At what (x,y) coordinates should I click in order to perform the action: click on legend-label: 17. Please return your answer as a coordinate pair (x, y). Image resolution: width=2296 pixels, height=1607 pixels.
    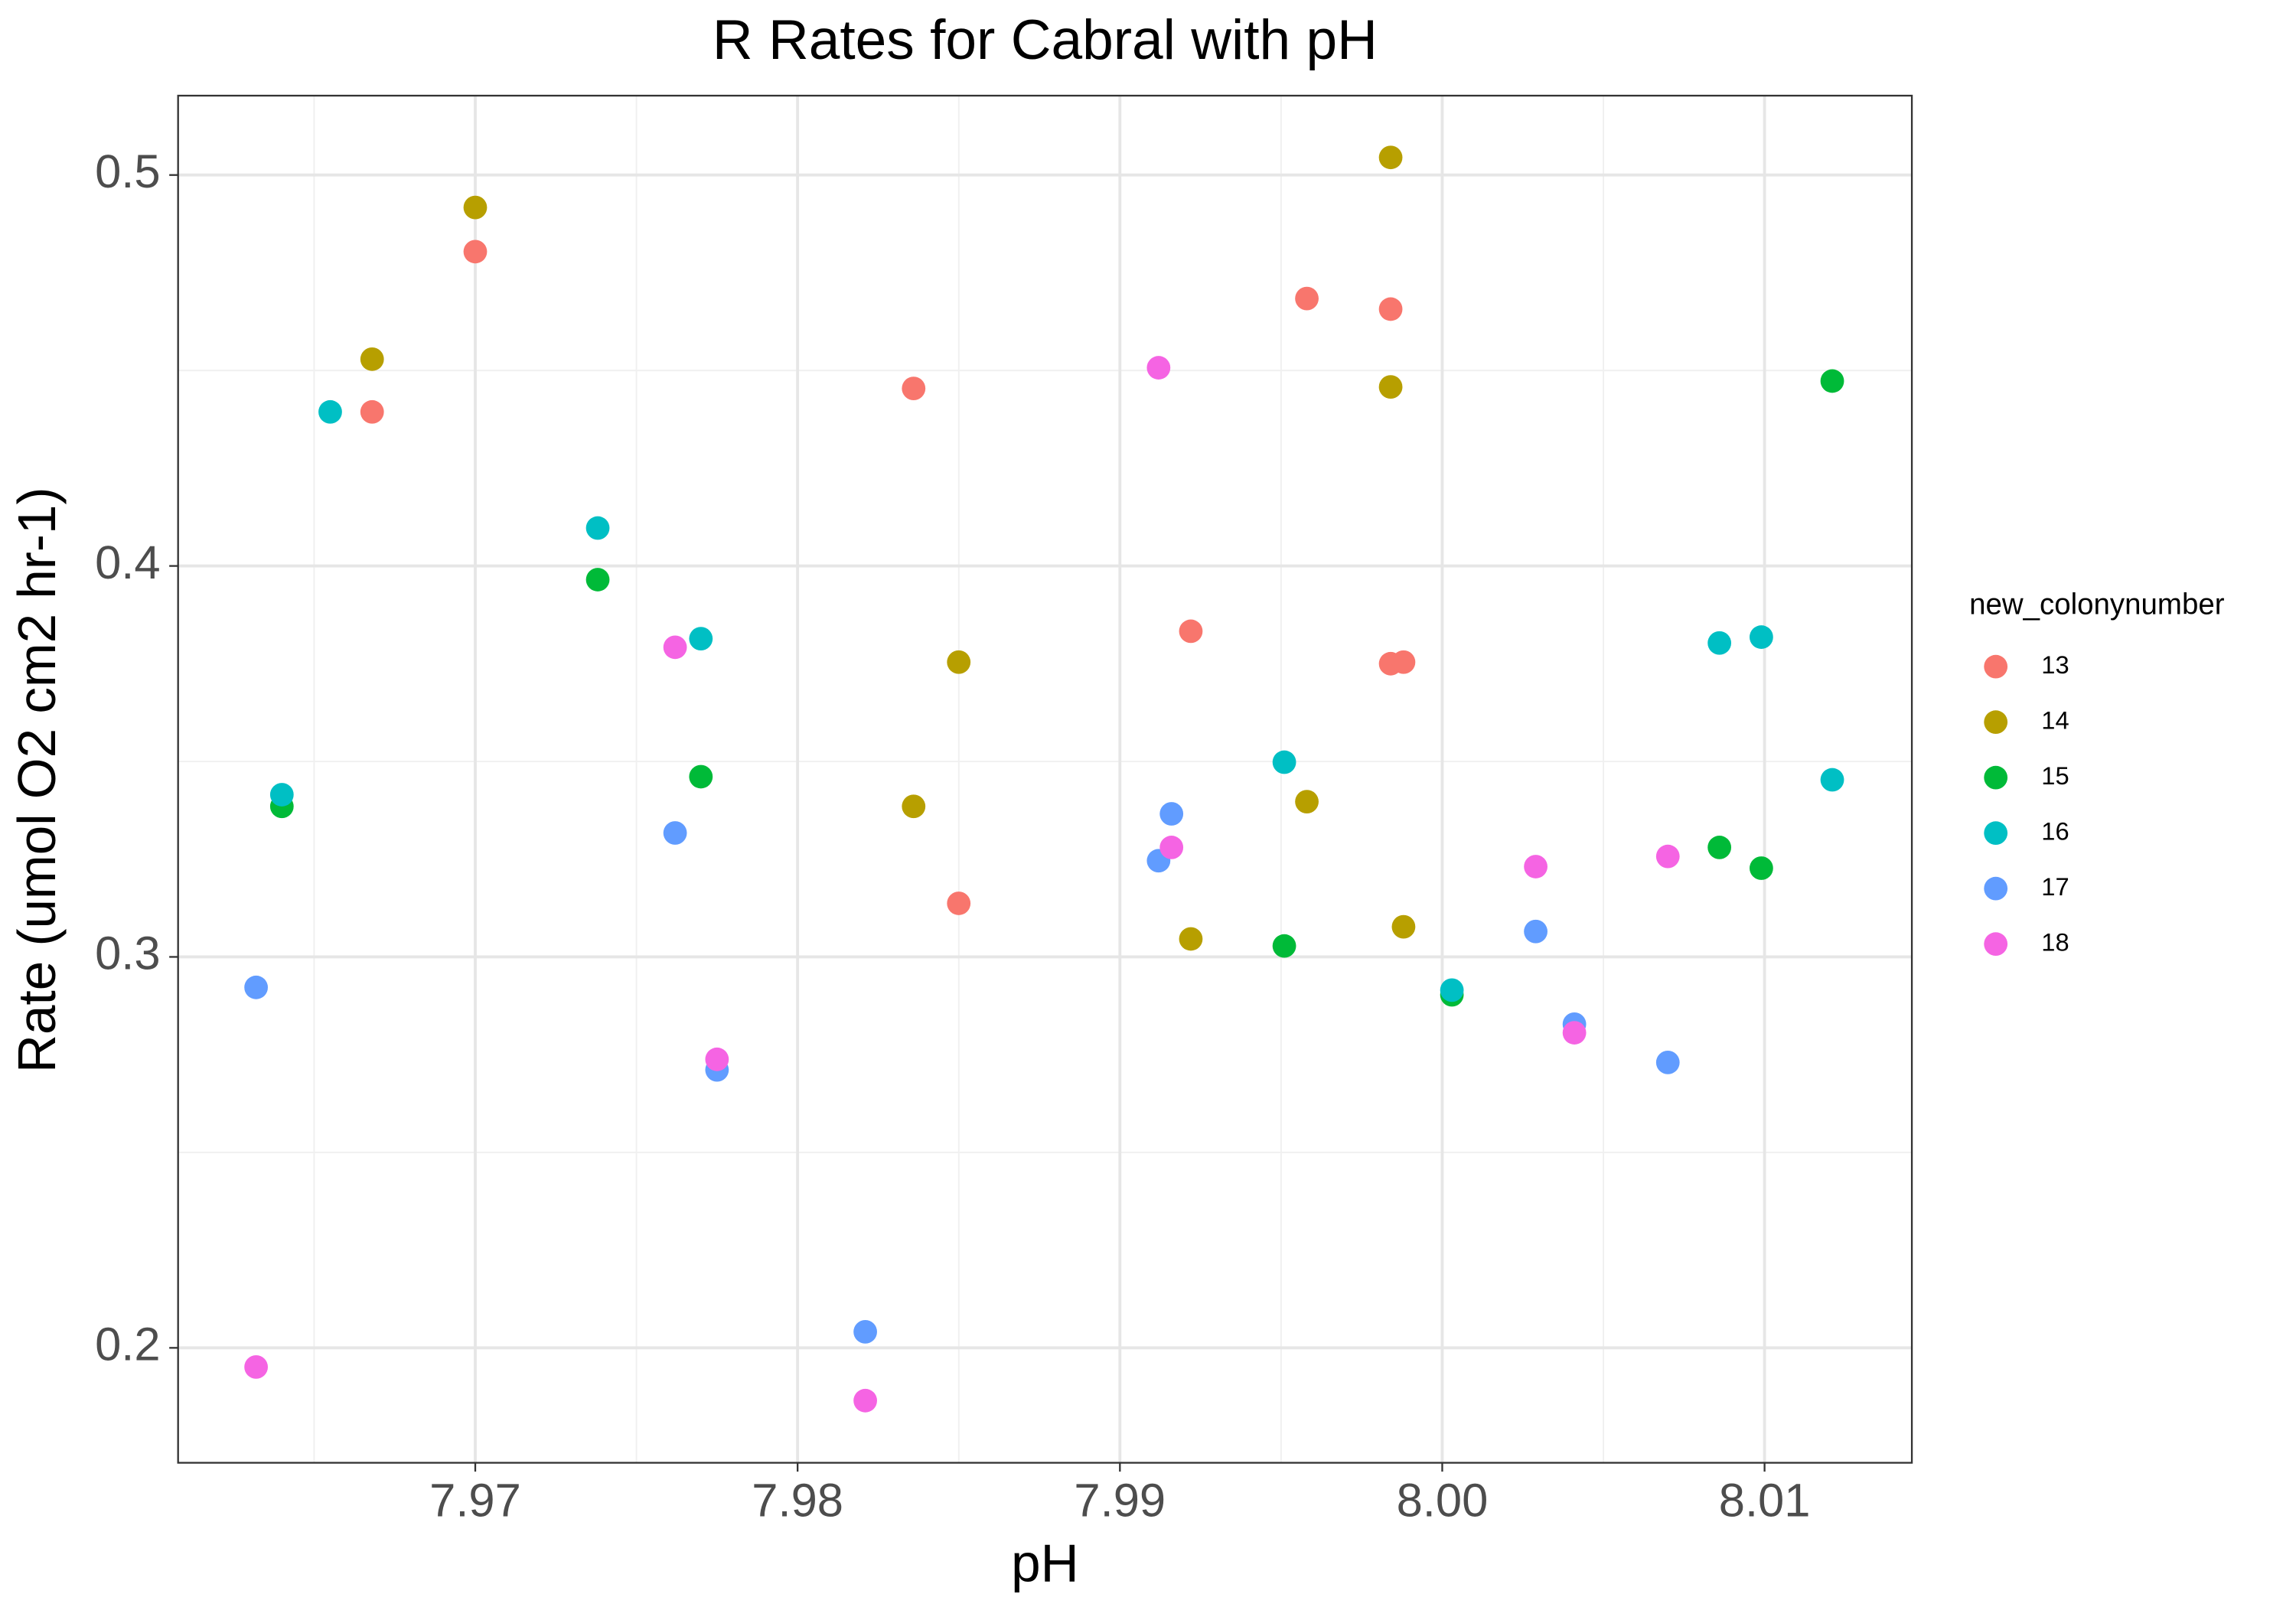
    Looking at the image, I should click on (2055, 887).